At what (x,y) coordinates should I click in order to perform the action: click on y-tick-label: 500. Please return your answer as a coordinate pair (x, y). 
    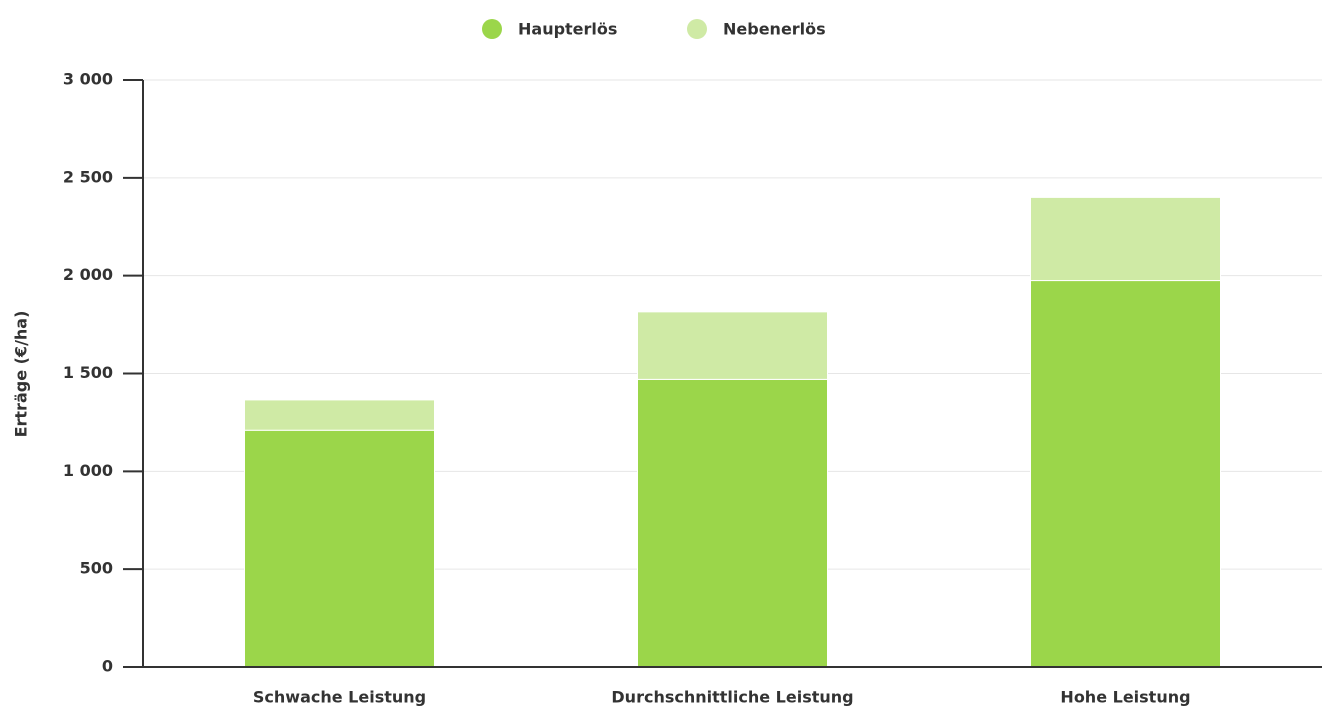
    Looking at the image, I should click on (96, 568).